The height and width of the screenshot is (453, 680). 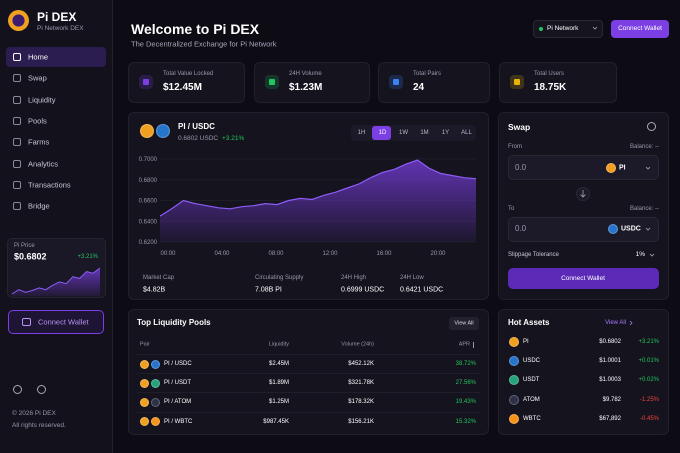 I want to click on chart-stat-value: 0.6999 USDC, so click(x=363, y=290).